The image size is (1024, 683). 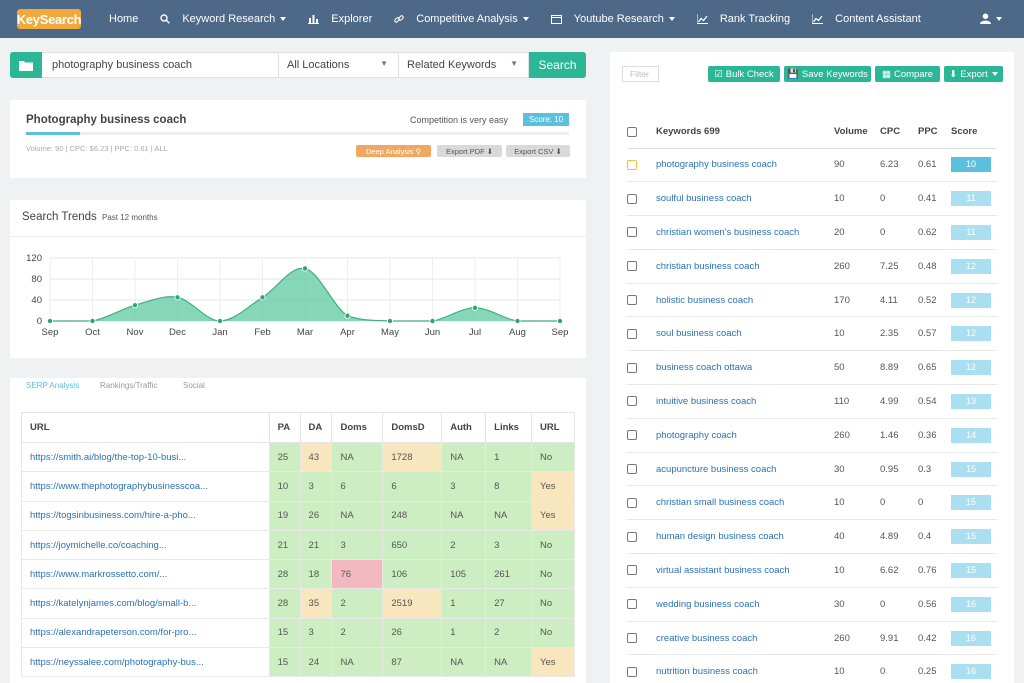 I want to click on tab-rankings-traffic: Rankings/Traffic, so click(x=129, y=385).